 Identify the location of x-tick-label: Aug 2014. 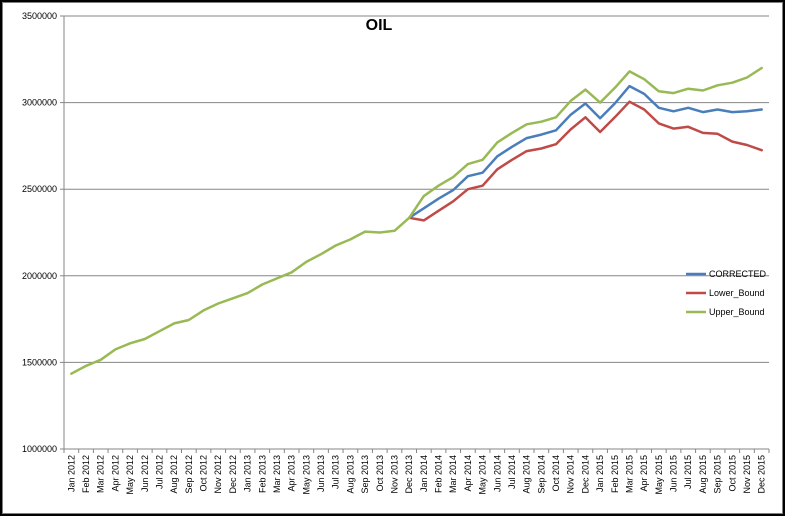
(527, 474).